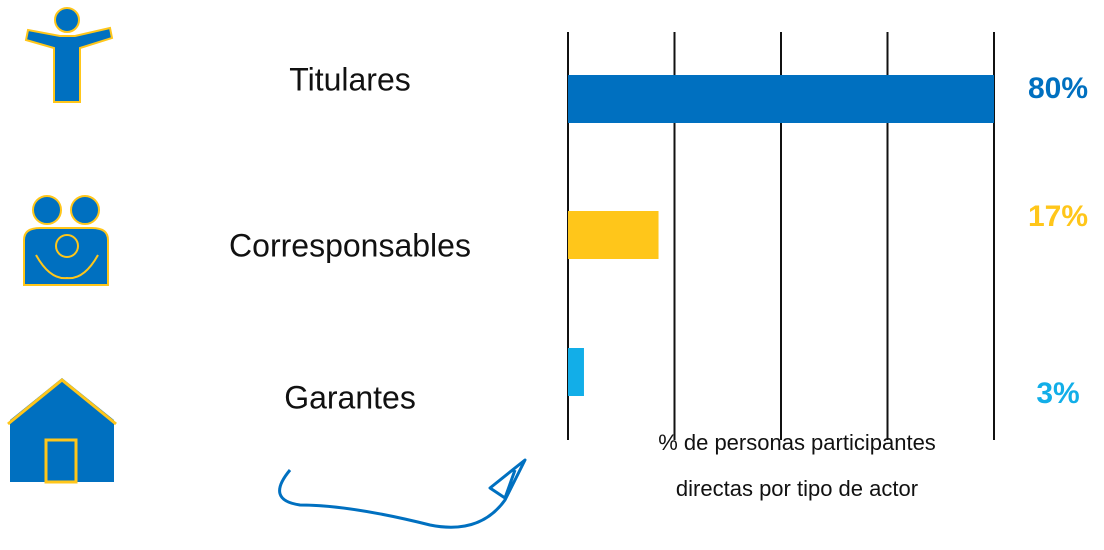  I want to click on value-label: 17%, so click(1058, 216).